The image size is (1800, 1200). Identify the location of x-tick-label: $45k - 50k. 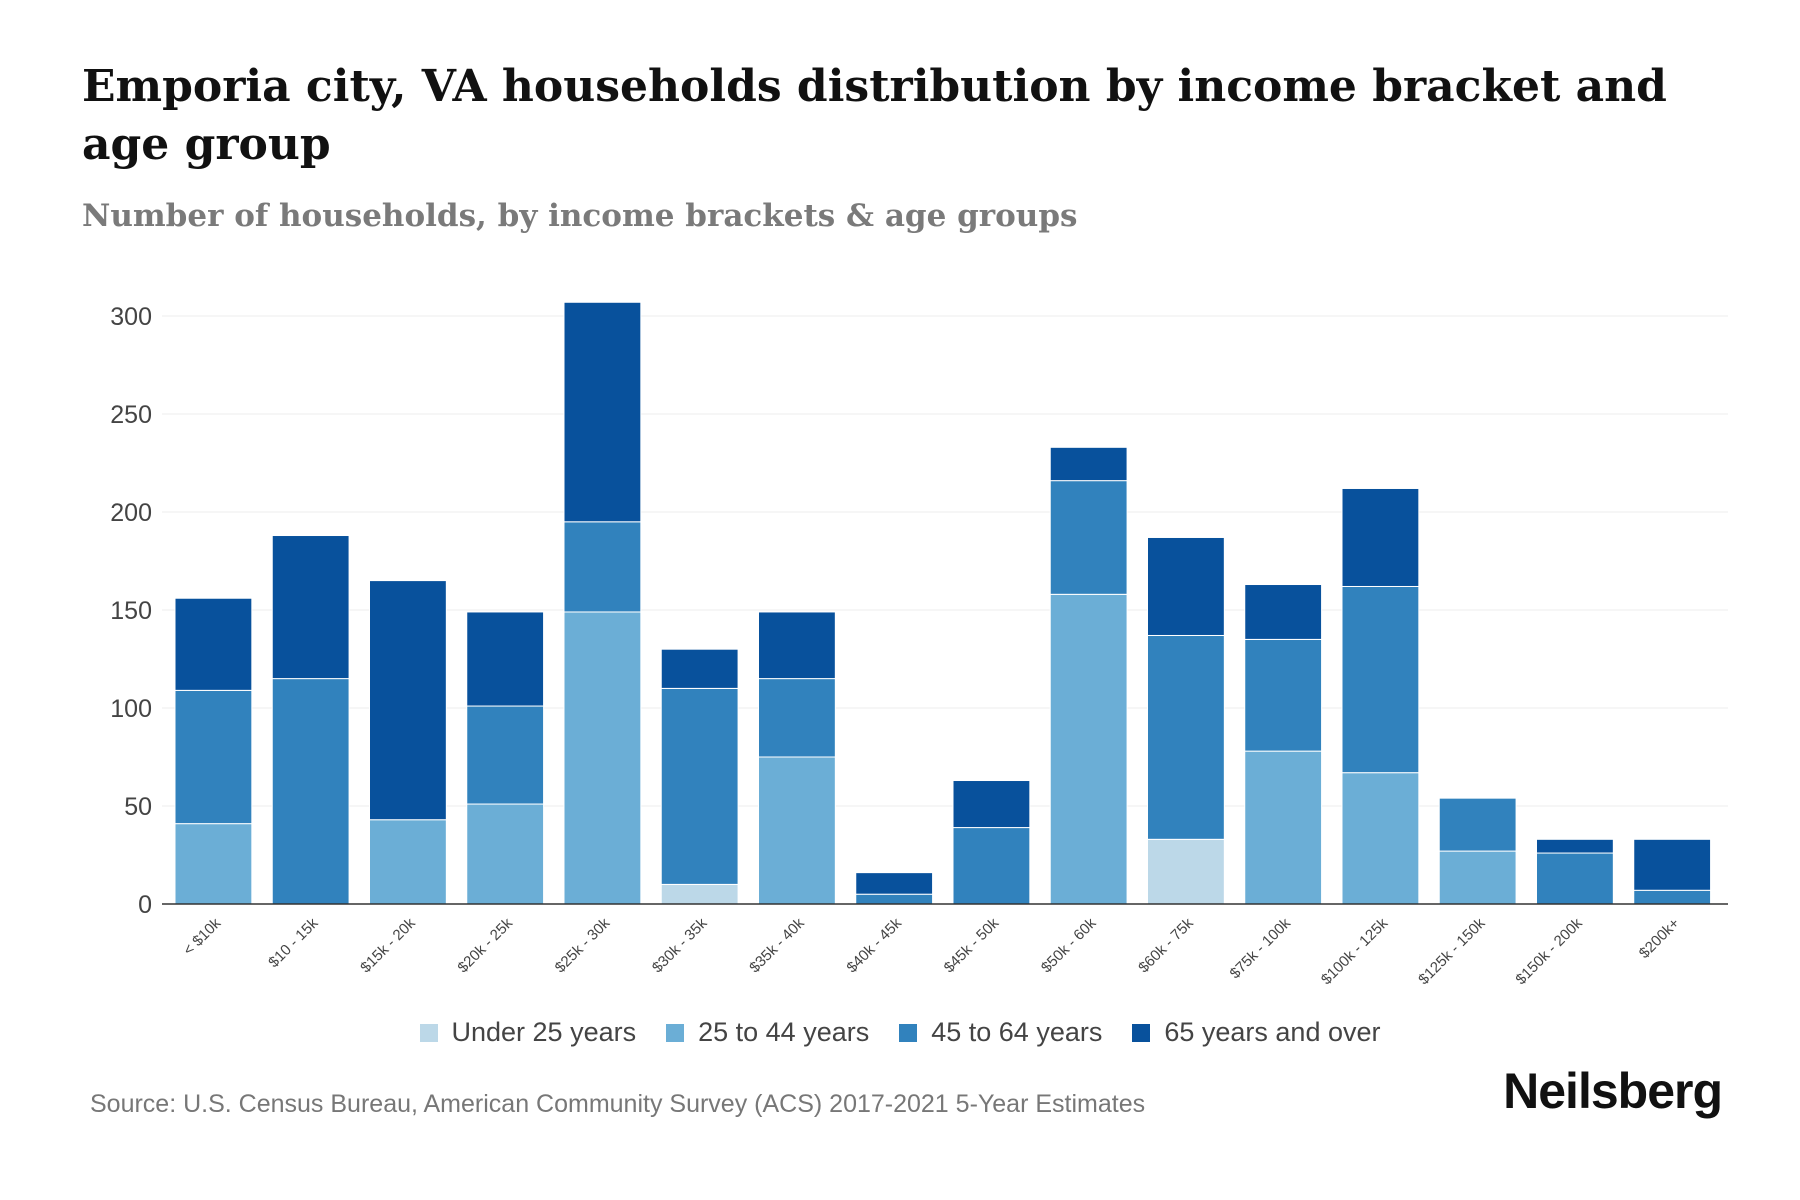
(972, 945).